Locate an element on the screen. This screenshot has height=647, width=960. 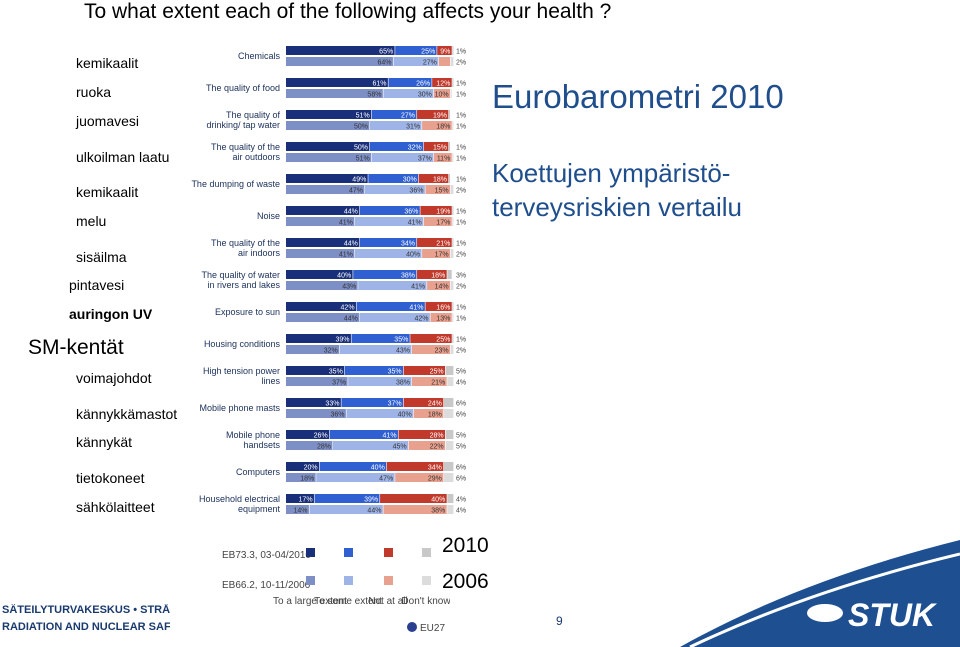
legend-swatch-dontknow-2006 is located at coordinates (426, 580).